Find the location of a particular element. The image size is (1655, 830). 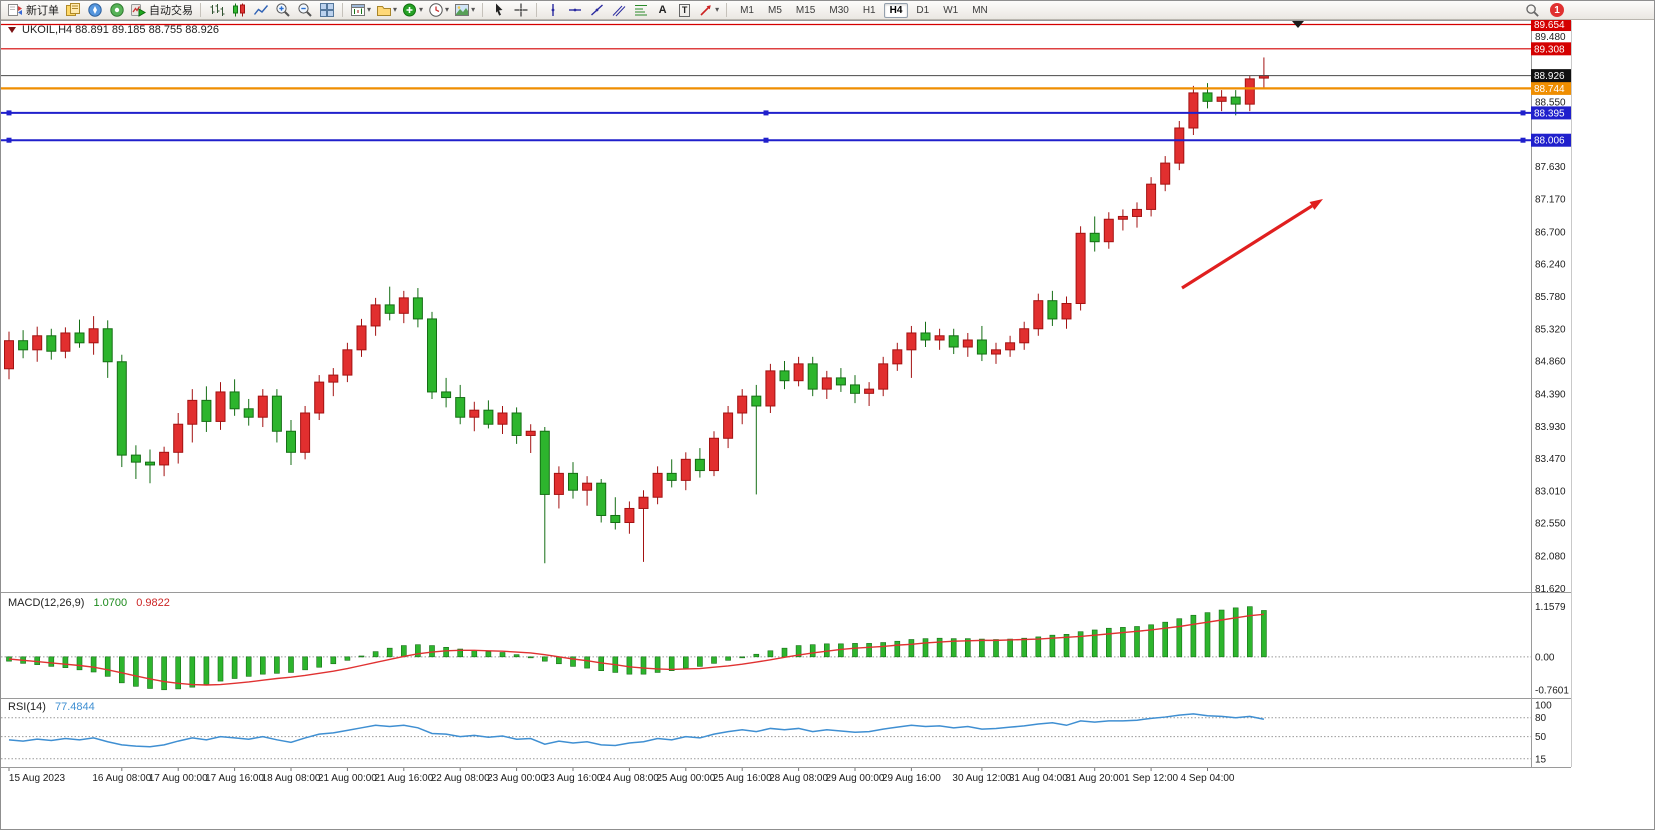

label-tool-button: T is located at coordinates (684, 10).